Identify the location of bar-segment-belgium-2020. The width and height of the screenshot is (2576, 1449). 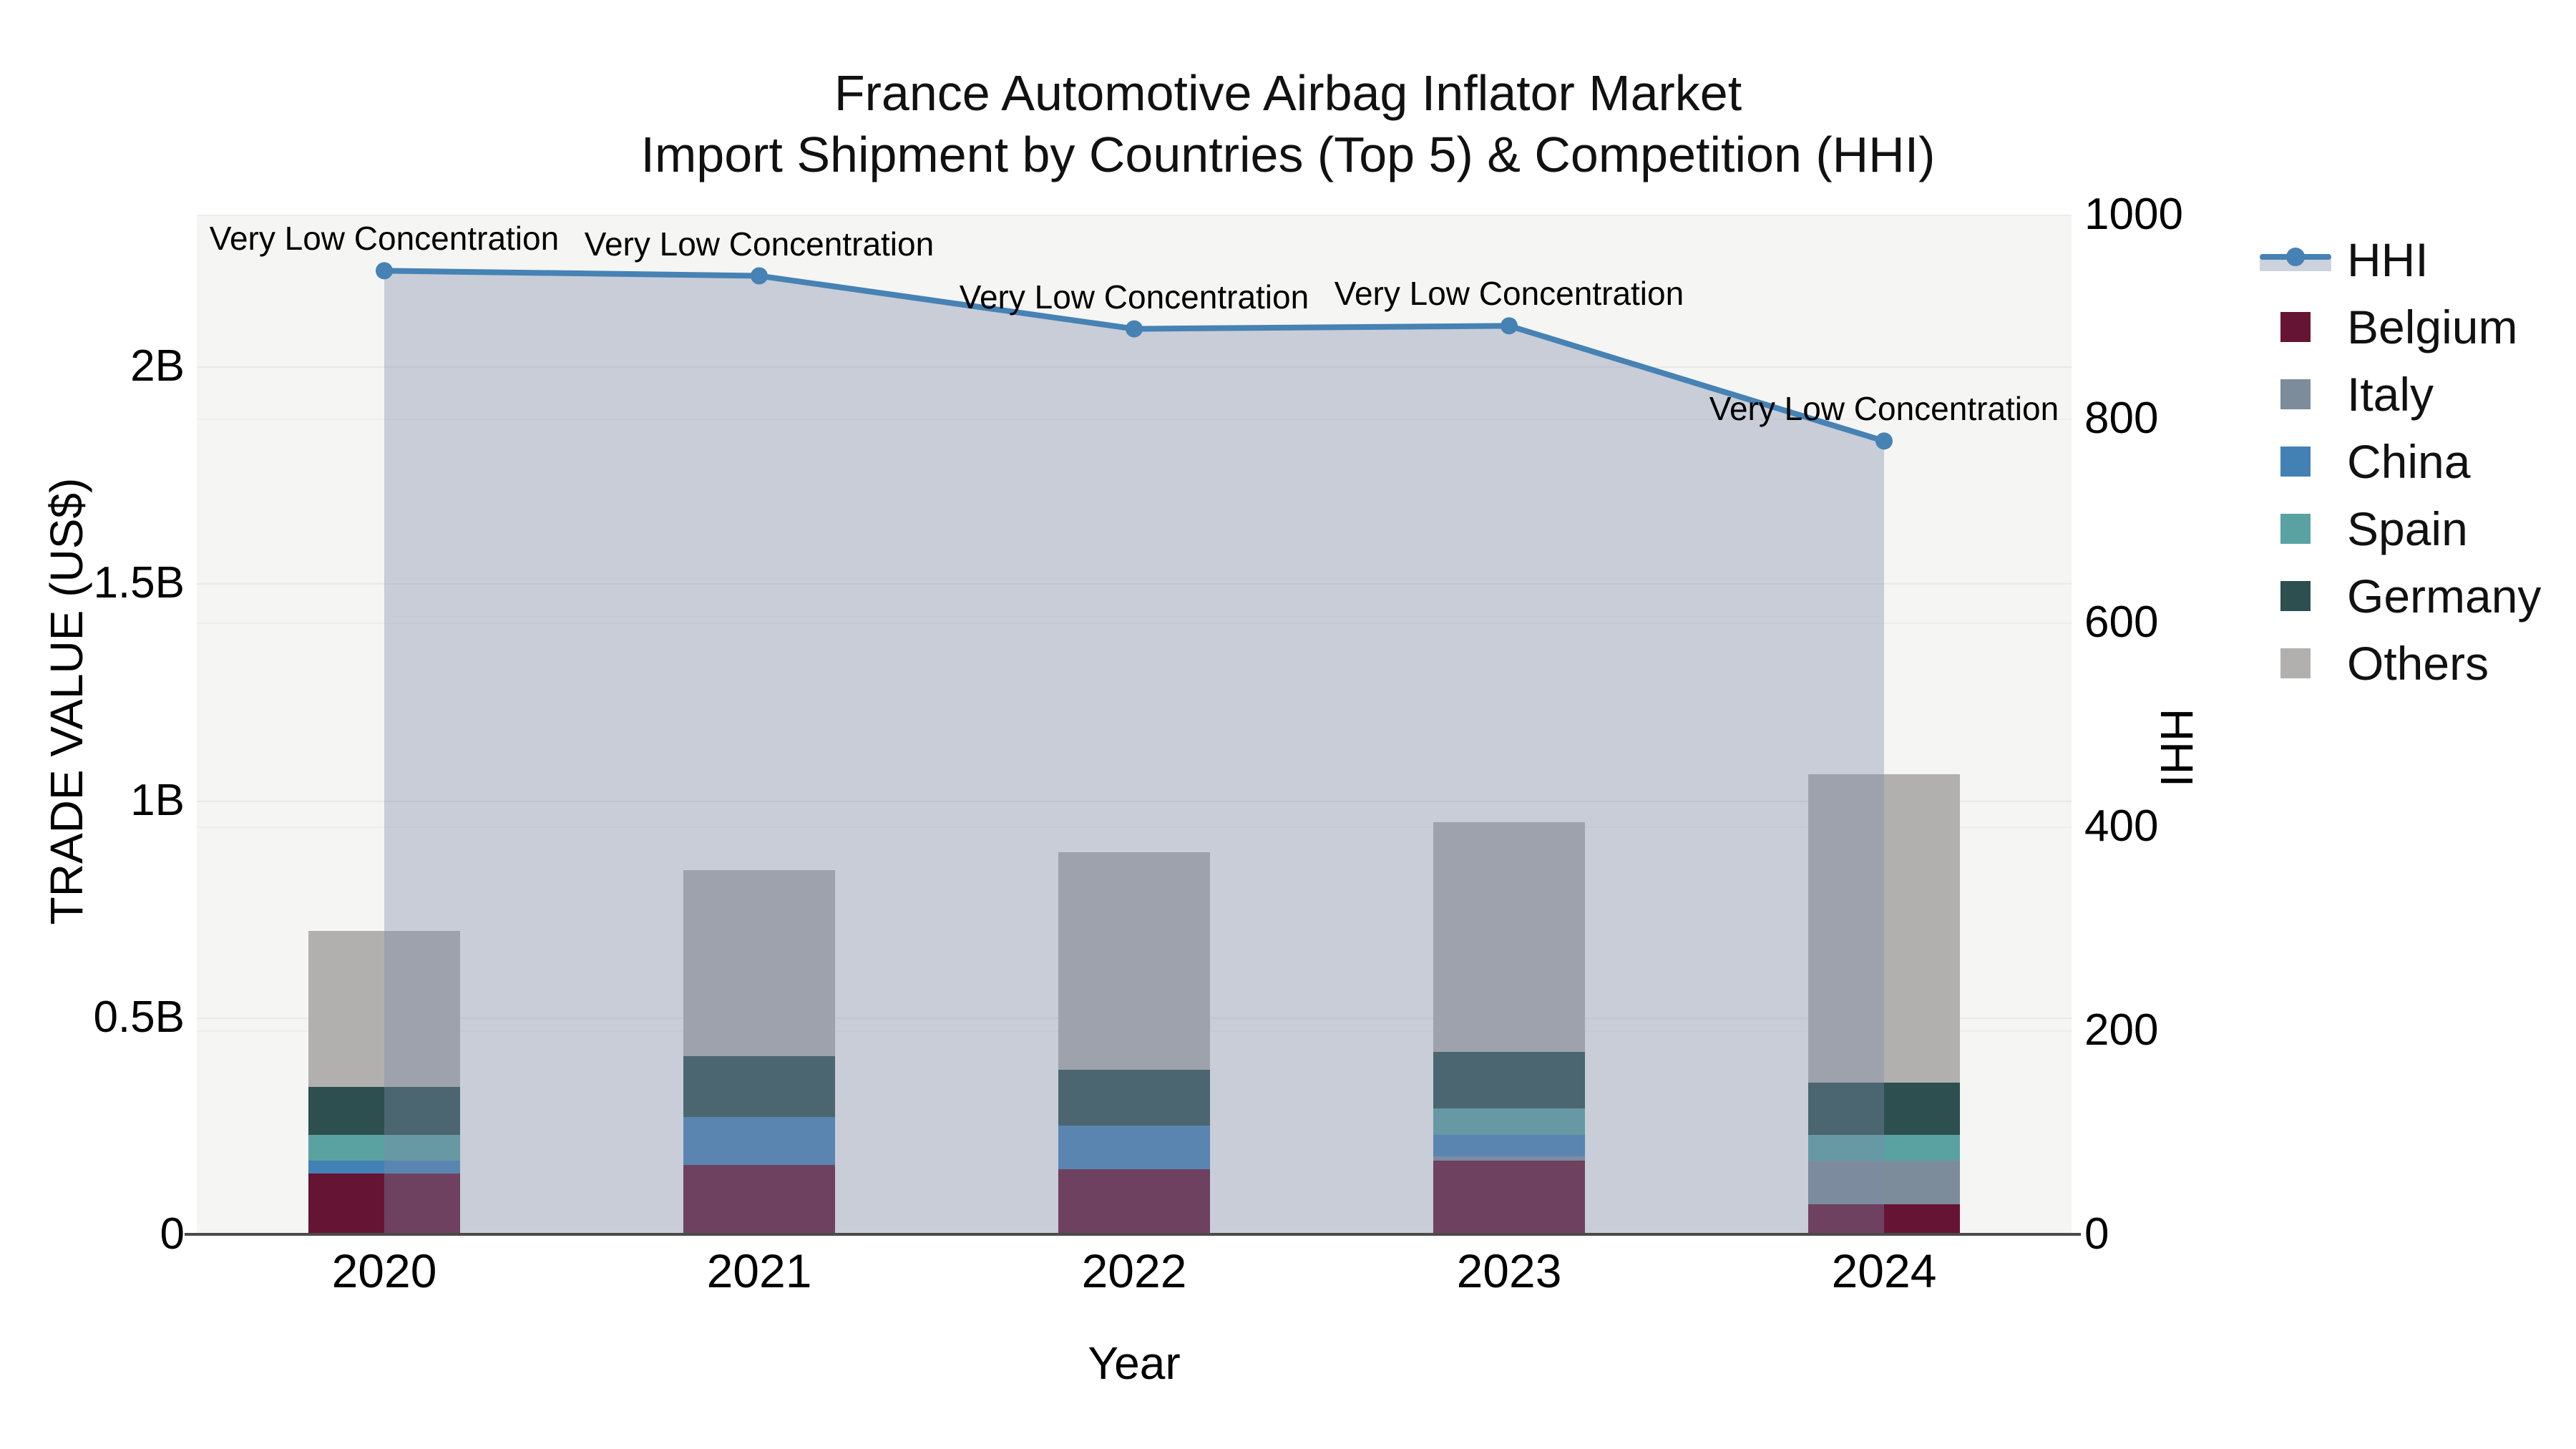
(384, 1204).